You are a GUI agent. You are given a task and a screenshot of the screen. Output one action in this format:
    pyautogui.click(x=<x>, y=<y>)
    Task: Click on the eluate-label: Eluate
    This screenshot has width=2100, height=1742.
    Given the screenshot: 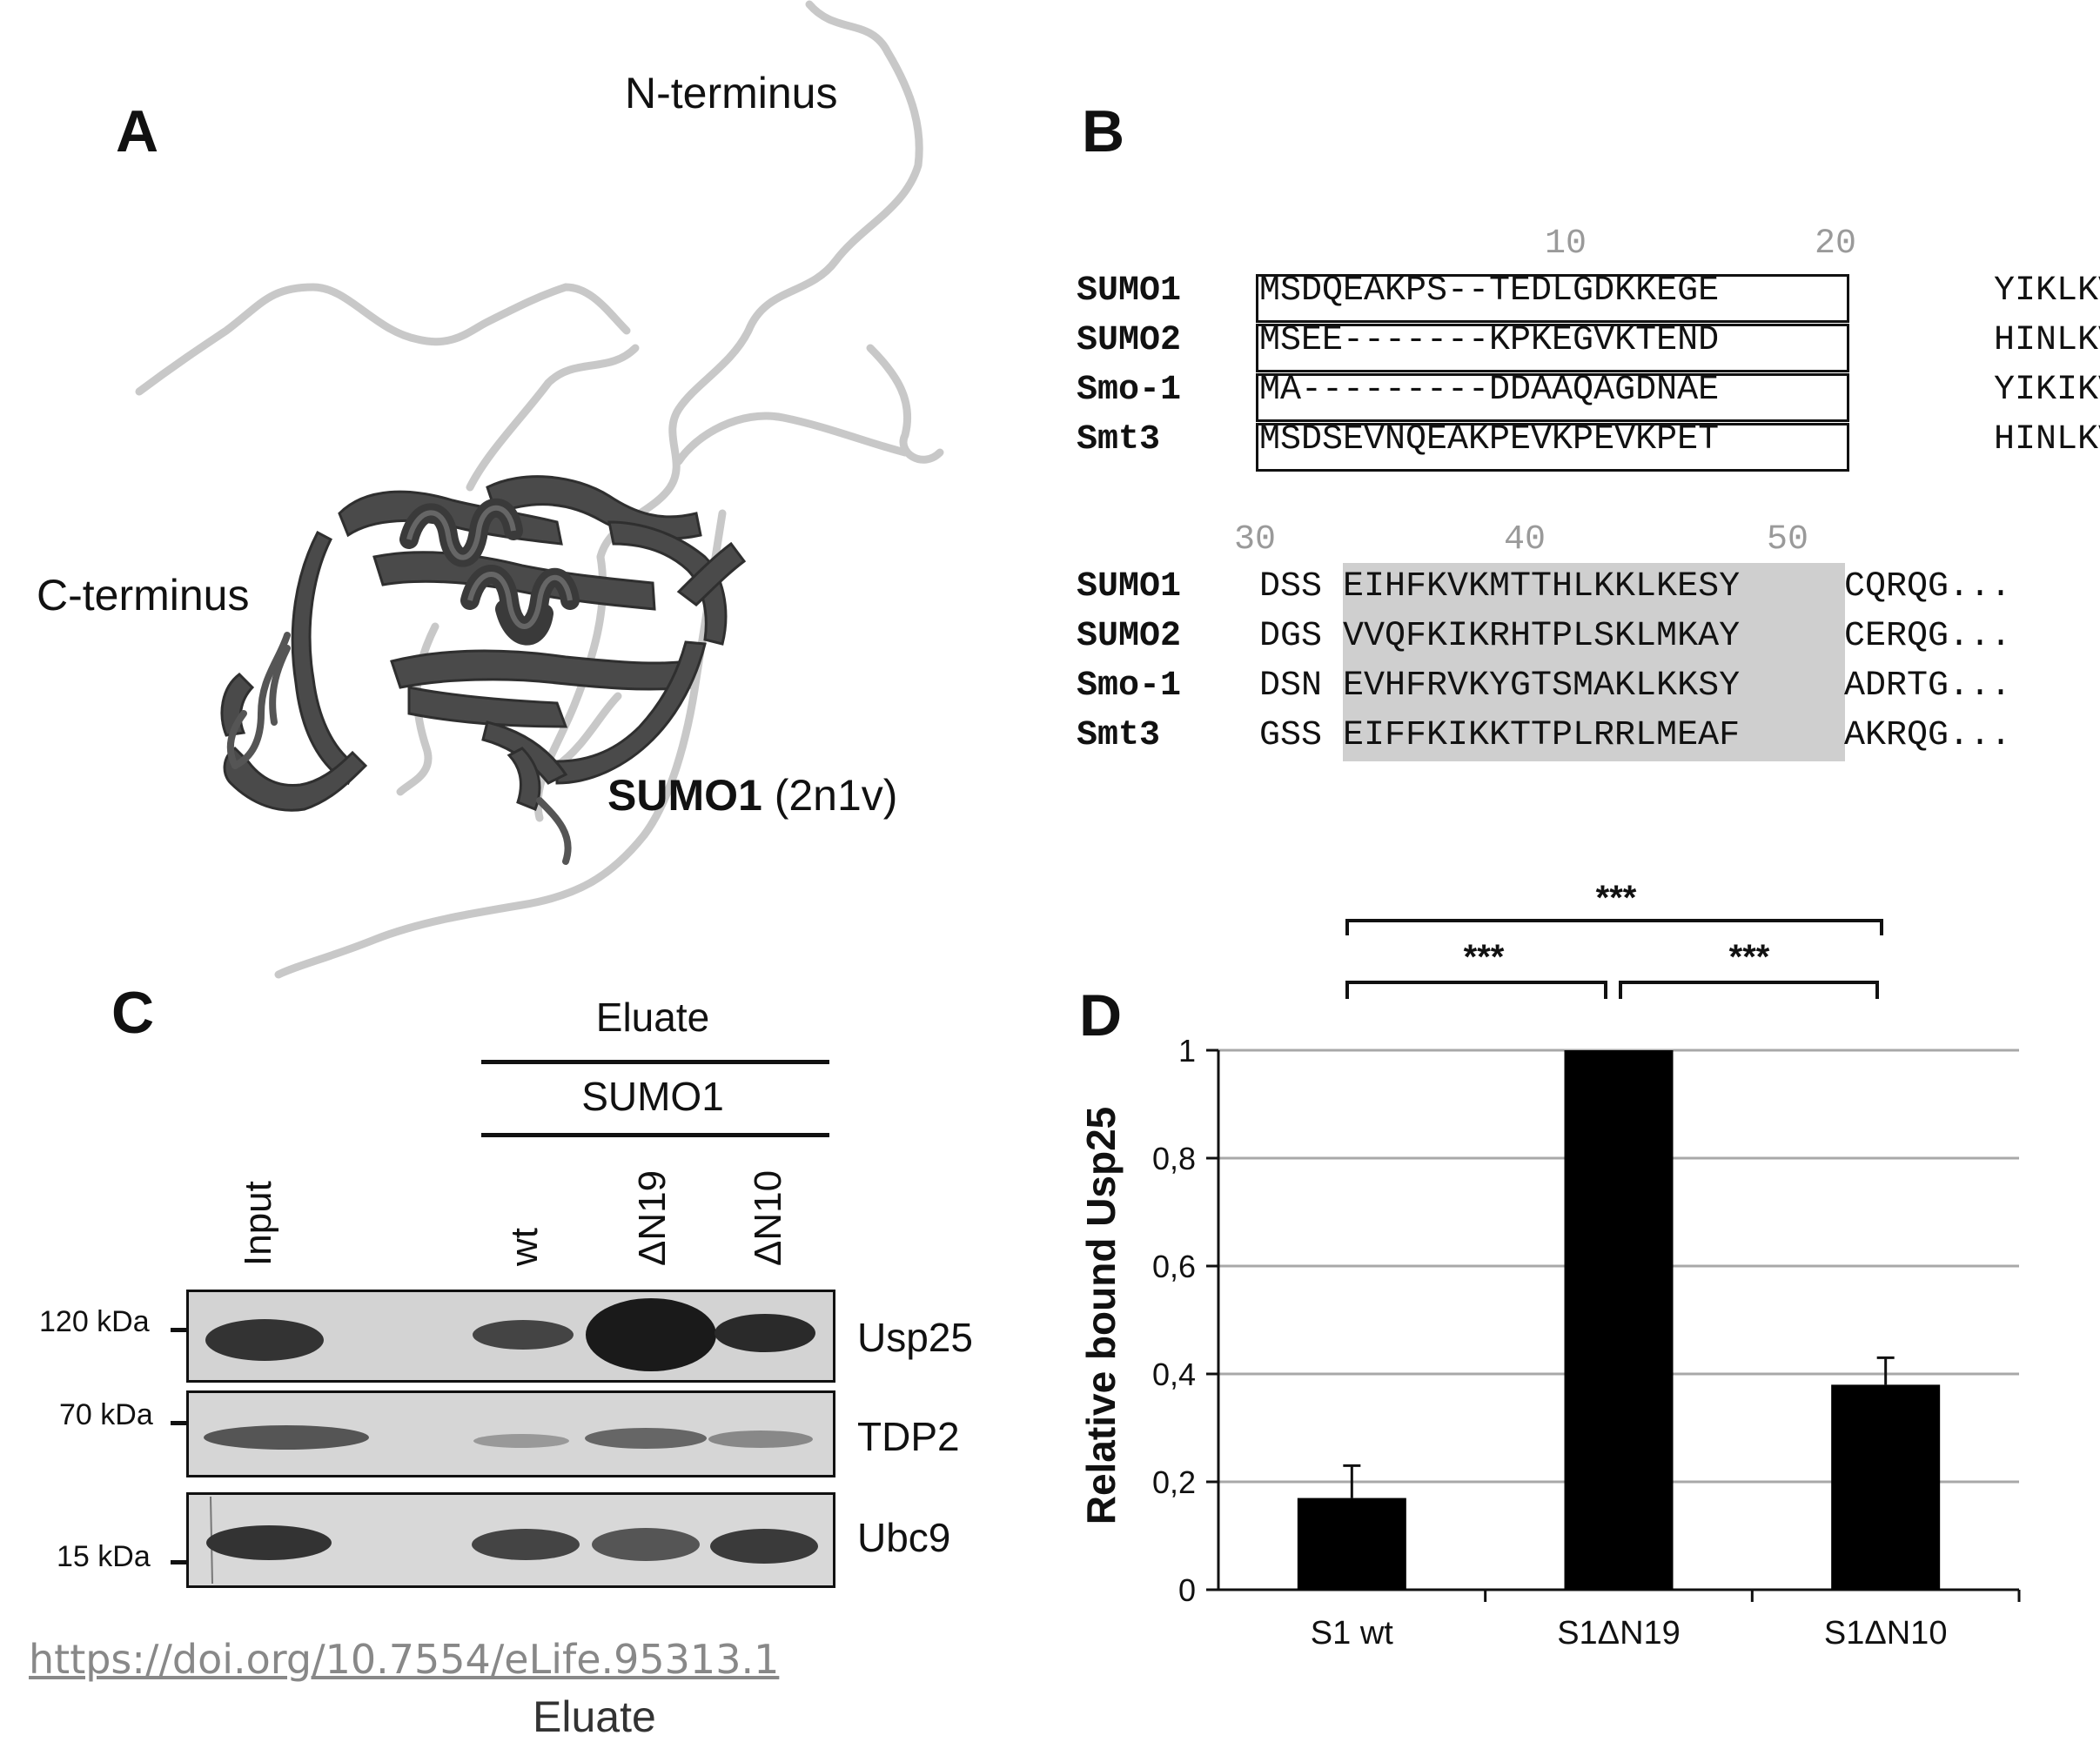 What is the action you would take?
    pyautogui.click(x=652, y=1017)
    